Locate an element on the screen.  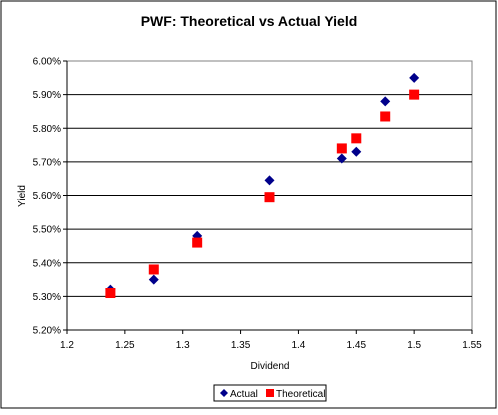
chart-title: PWF: Theoretical vs Actual Yield is located at coordinates (249, 21).